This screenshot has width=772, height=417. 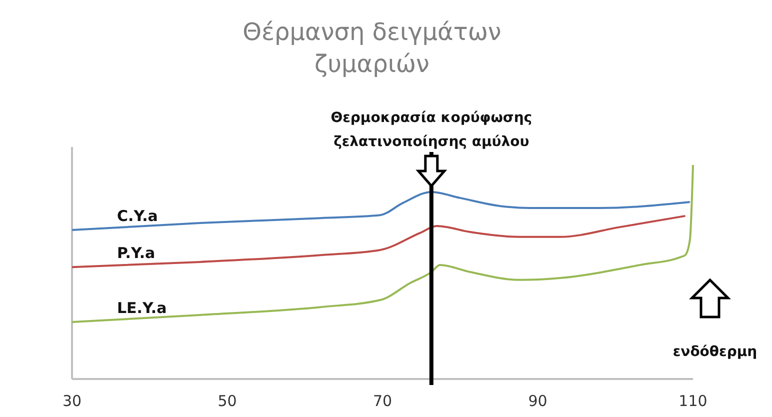 I want to click on x-tick-label: 30, so click(x=72, y=401).